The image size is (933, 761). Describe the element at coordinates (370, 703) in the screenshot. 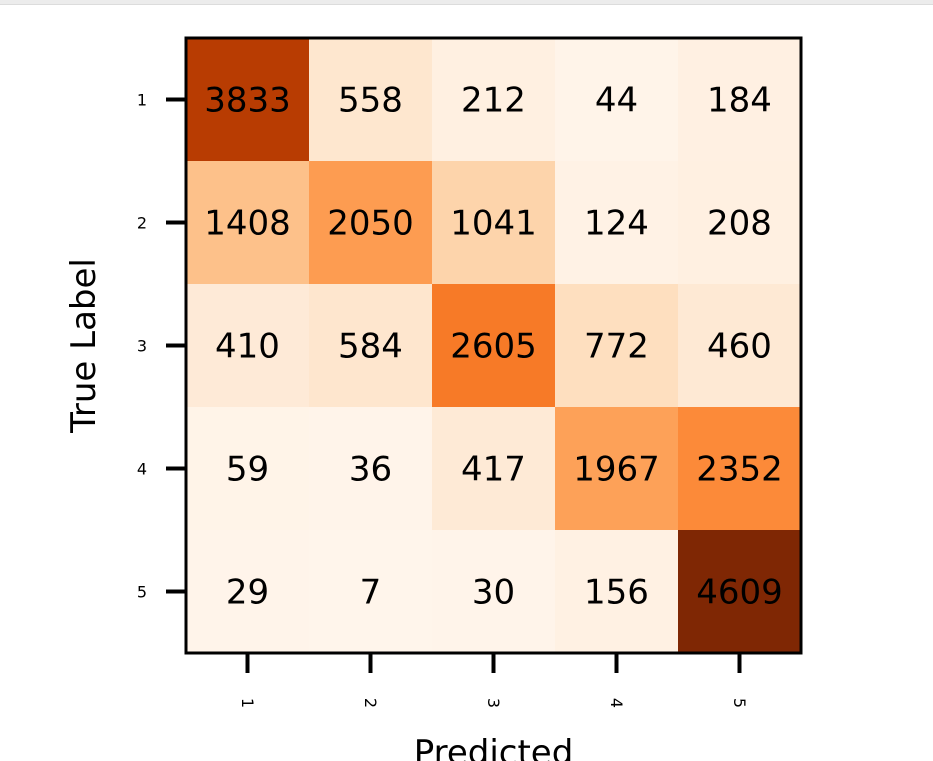

I see `x-tick-label: 2` at that location.